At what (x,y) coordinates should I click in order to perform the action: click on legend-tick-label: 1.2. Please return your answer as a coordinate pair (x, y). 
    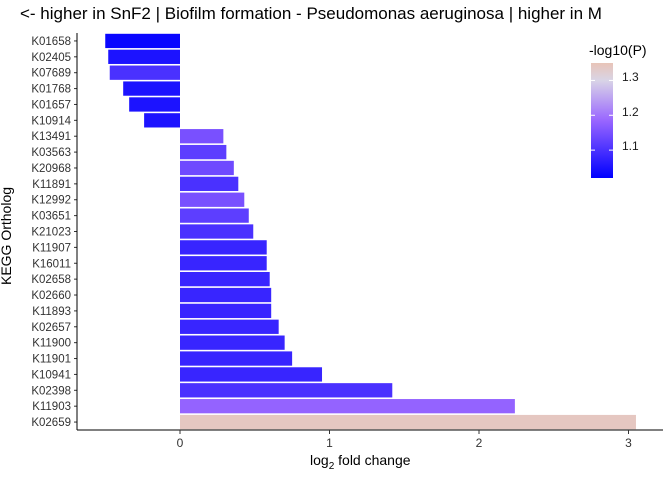
    Looking at the image, I should click on (630, 112).